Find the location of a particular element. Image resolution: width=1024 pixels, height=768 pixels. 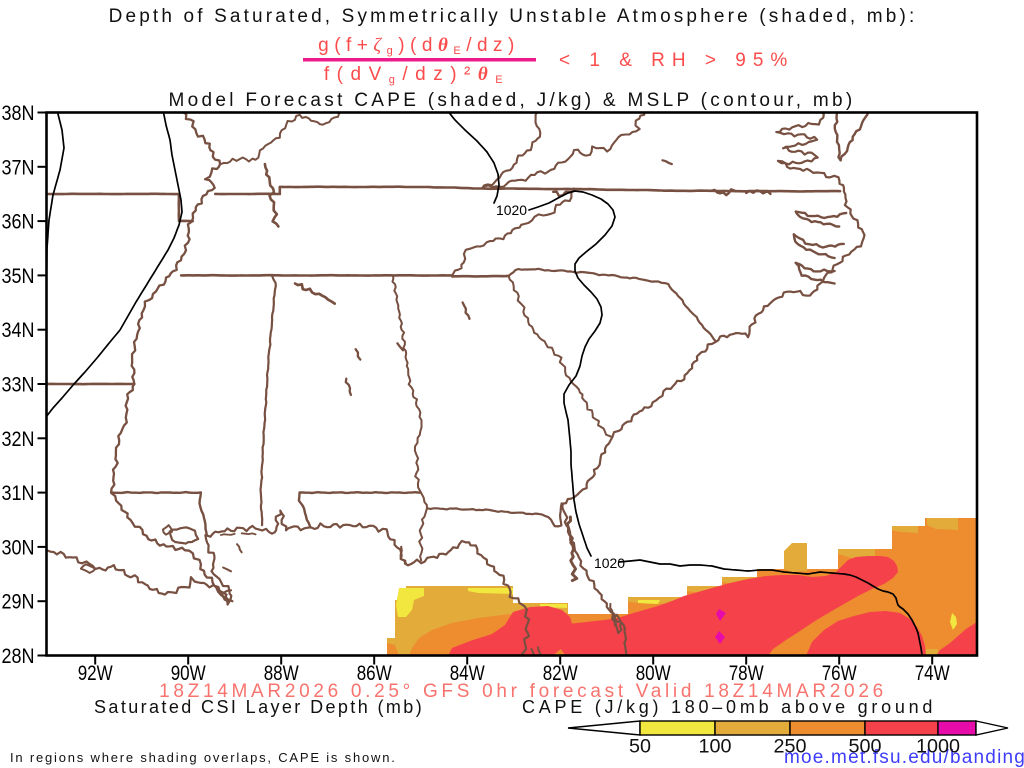

svg-text: 90W is located at coordinates (188, 673).